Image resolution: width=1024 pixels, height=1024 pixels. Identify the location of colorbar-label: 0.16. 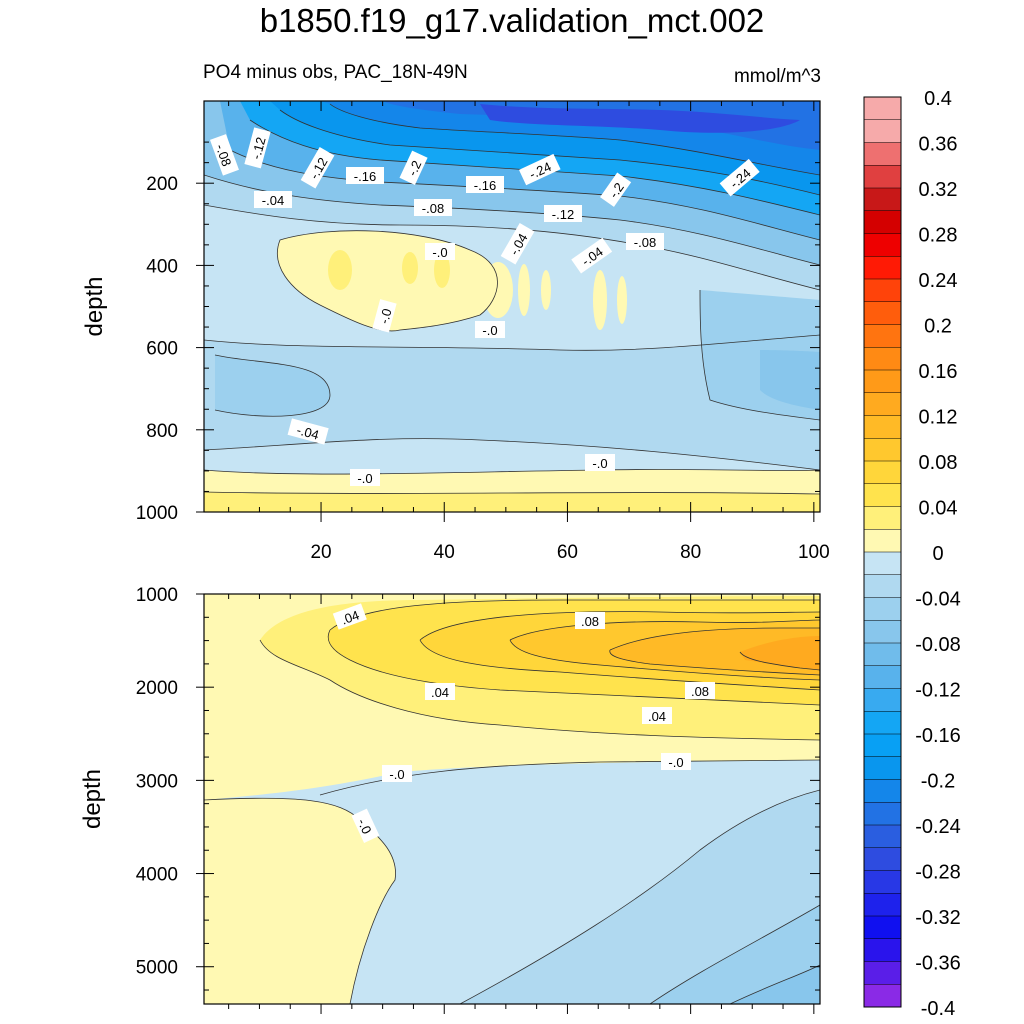
(938, 372).